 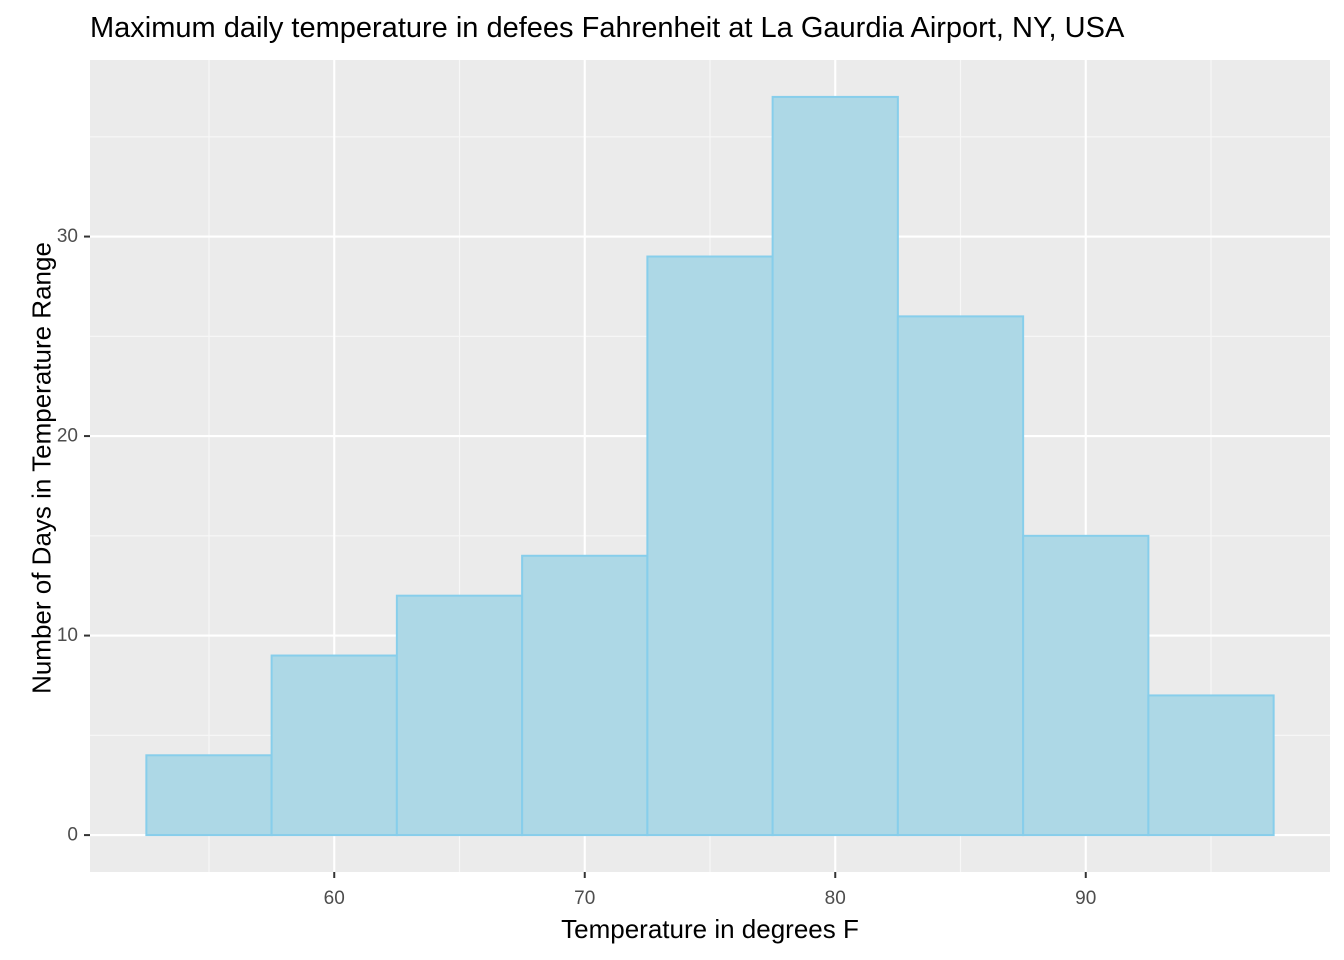 I want to click on y-axis-label: Number of Days in Temperature Range, so click(x=41, y=468).